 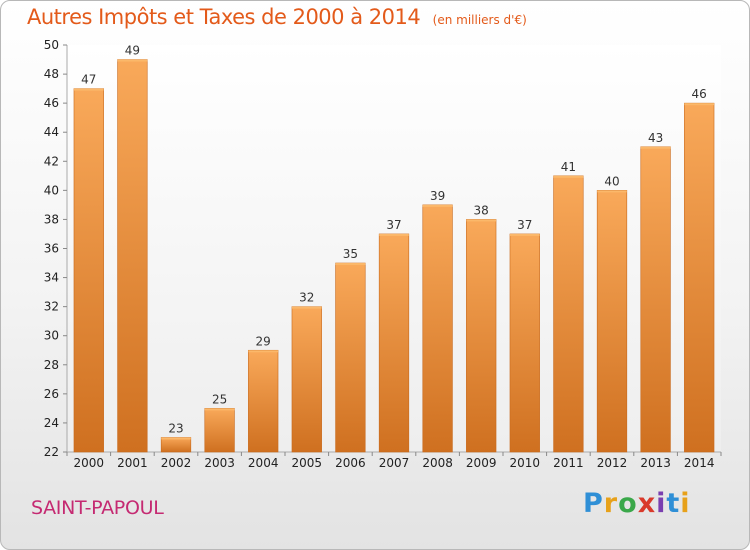 I want to click on x-tick-label: 2009, so click(x=481, y=463).